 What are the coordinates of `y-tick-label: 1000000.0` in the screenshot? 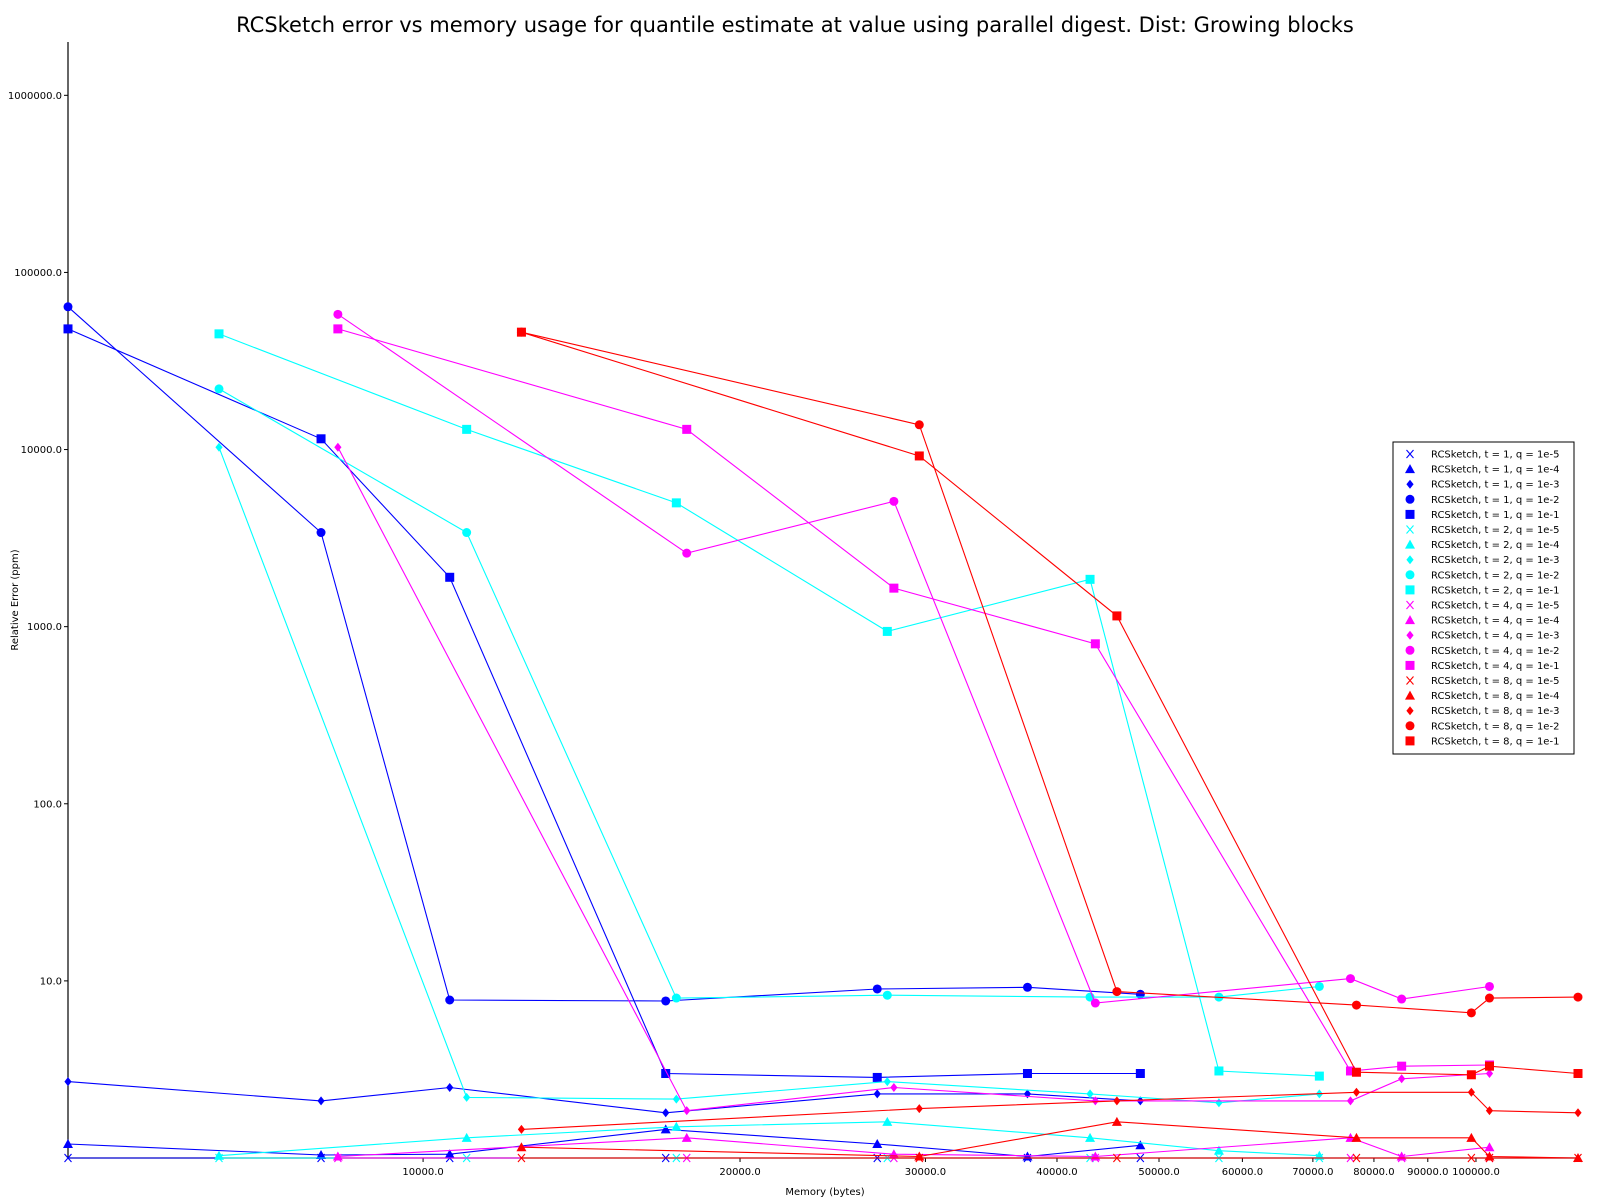 It's located at (35, 96).